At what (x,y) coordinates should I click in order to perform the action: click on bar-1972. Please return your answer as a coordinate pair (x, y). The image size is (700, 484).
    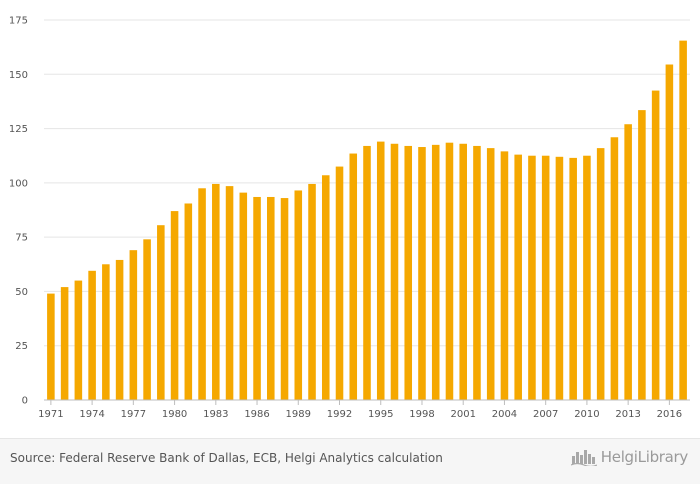
    Looking at the image, I should click on (64, 343).